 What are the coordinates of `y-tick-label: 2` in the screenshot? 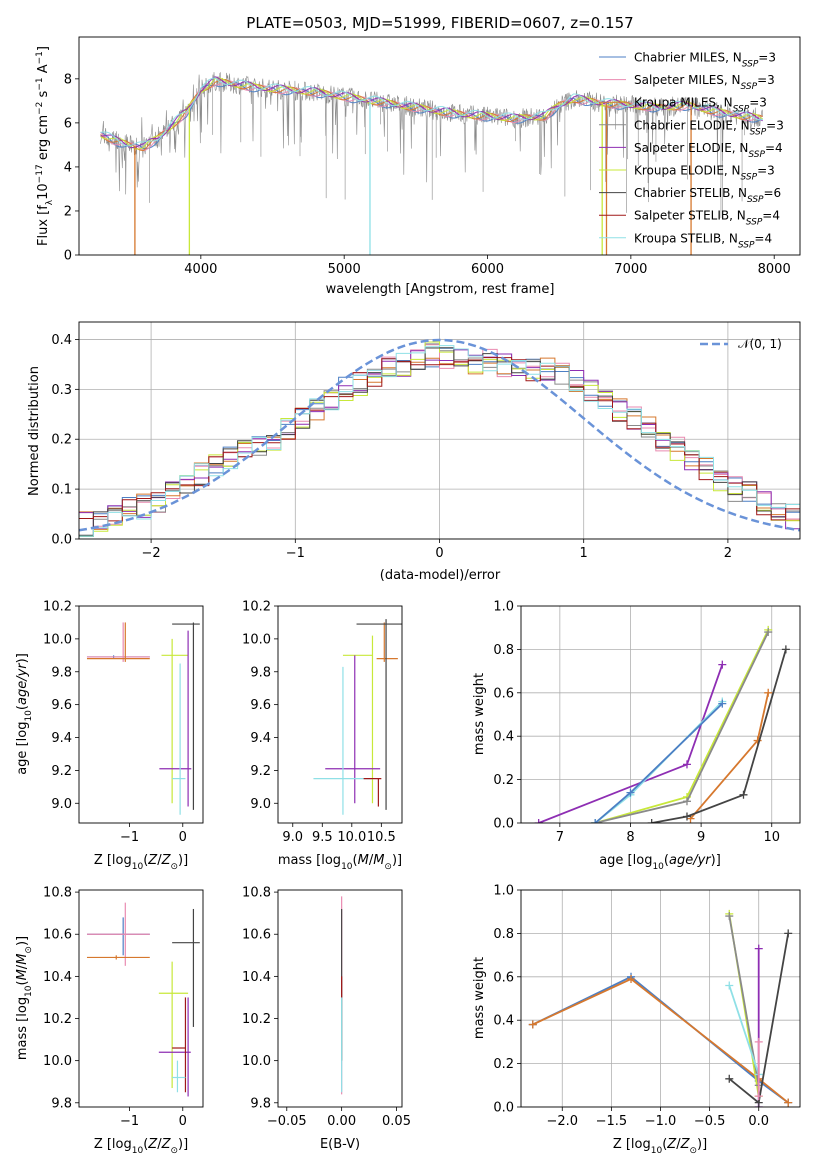 It's located at (68, 211).